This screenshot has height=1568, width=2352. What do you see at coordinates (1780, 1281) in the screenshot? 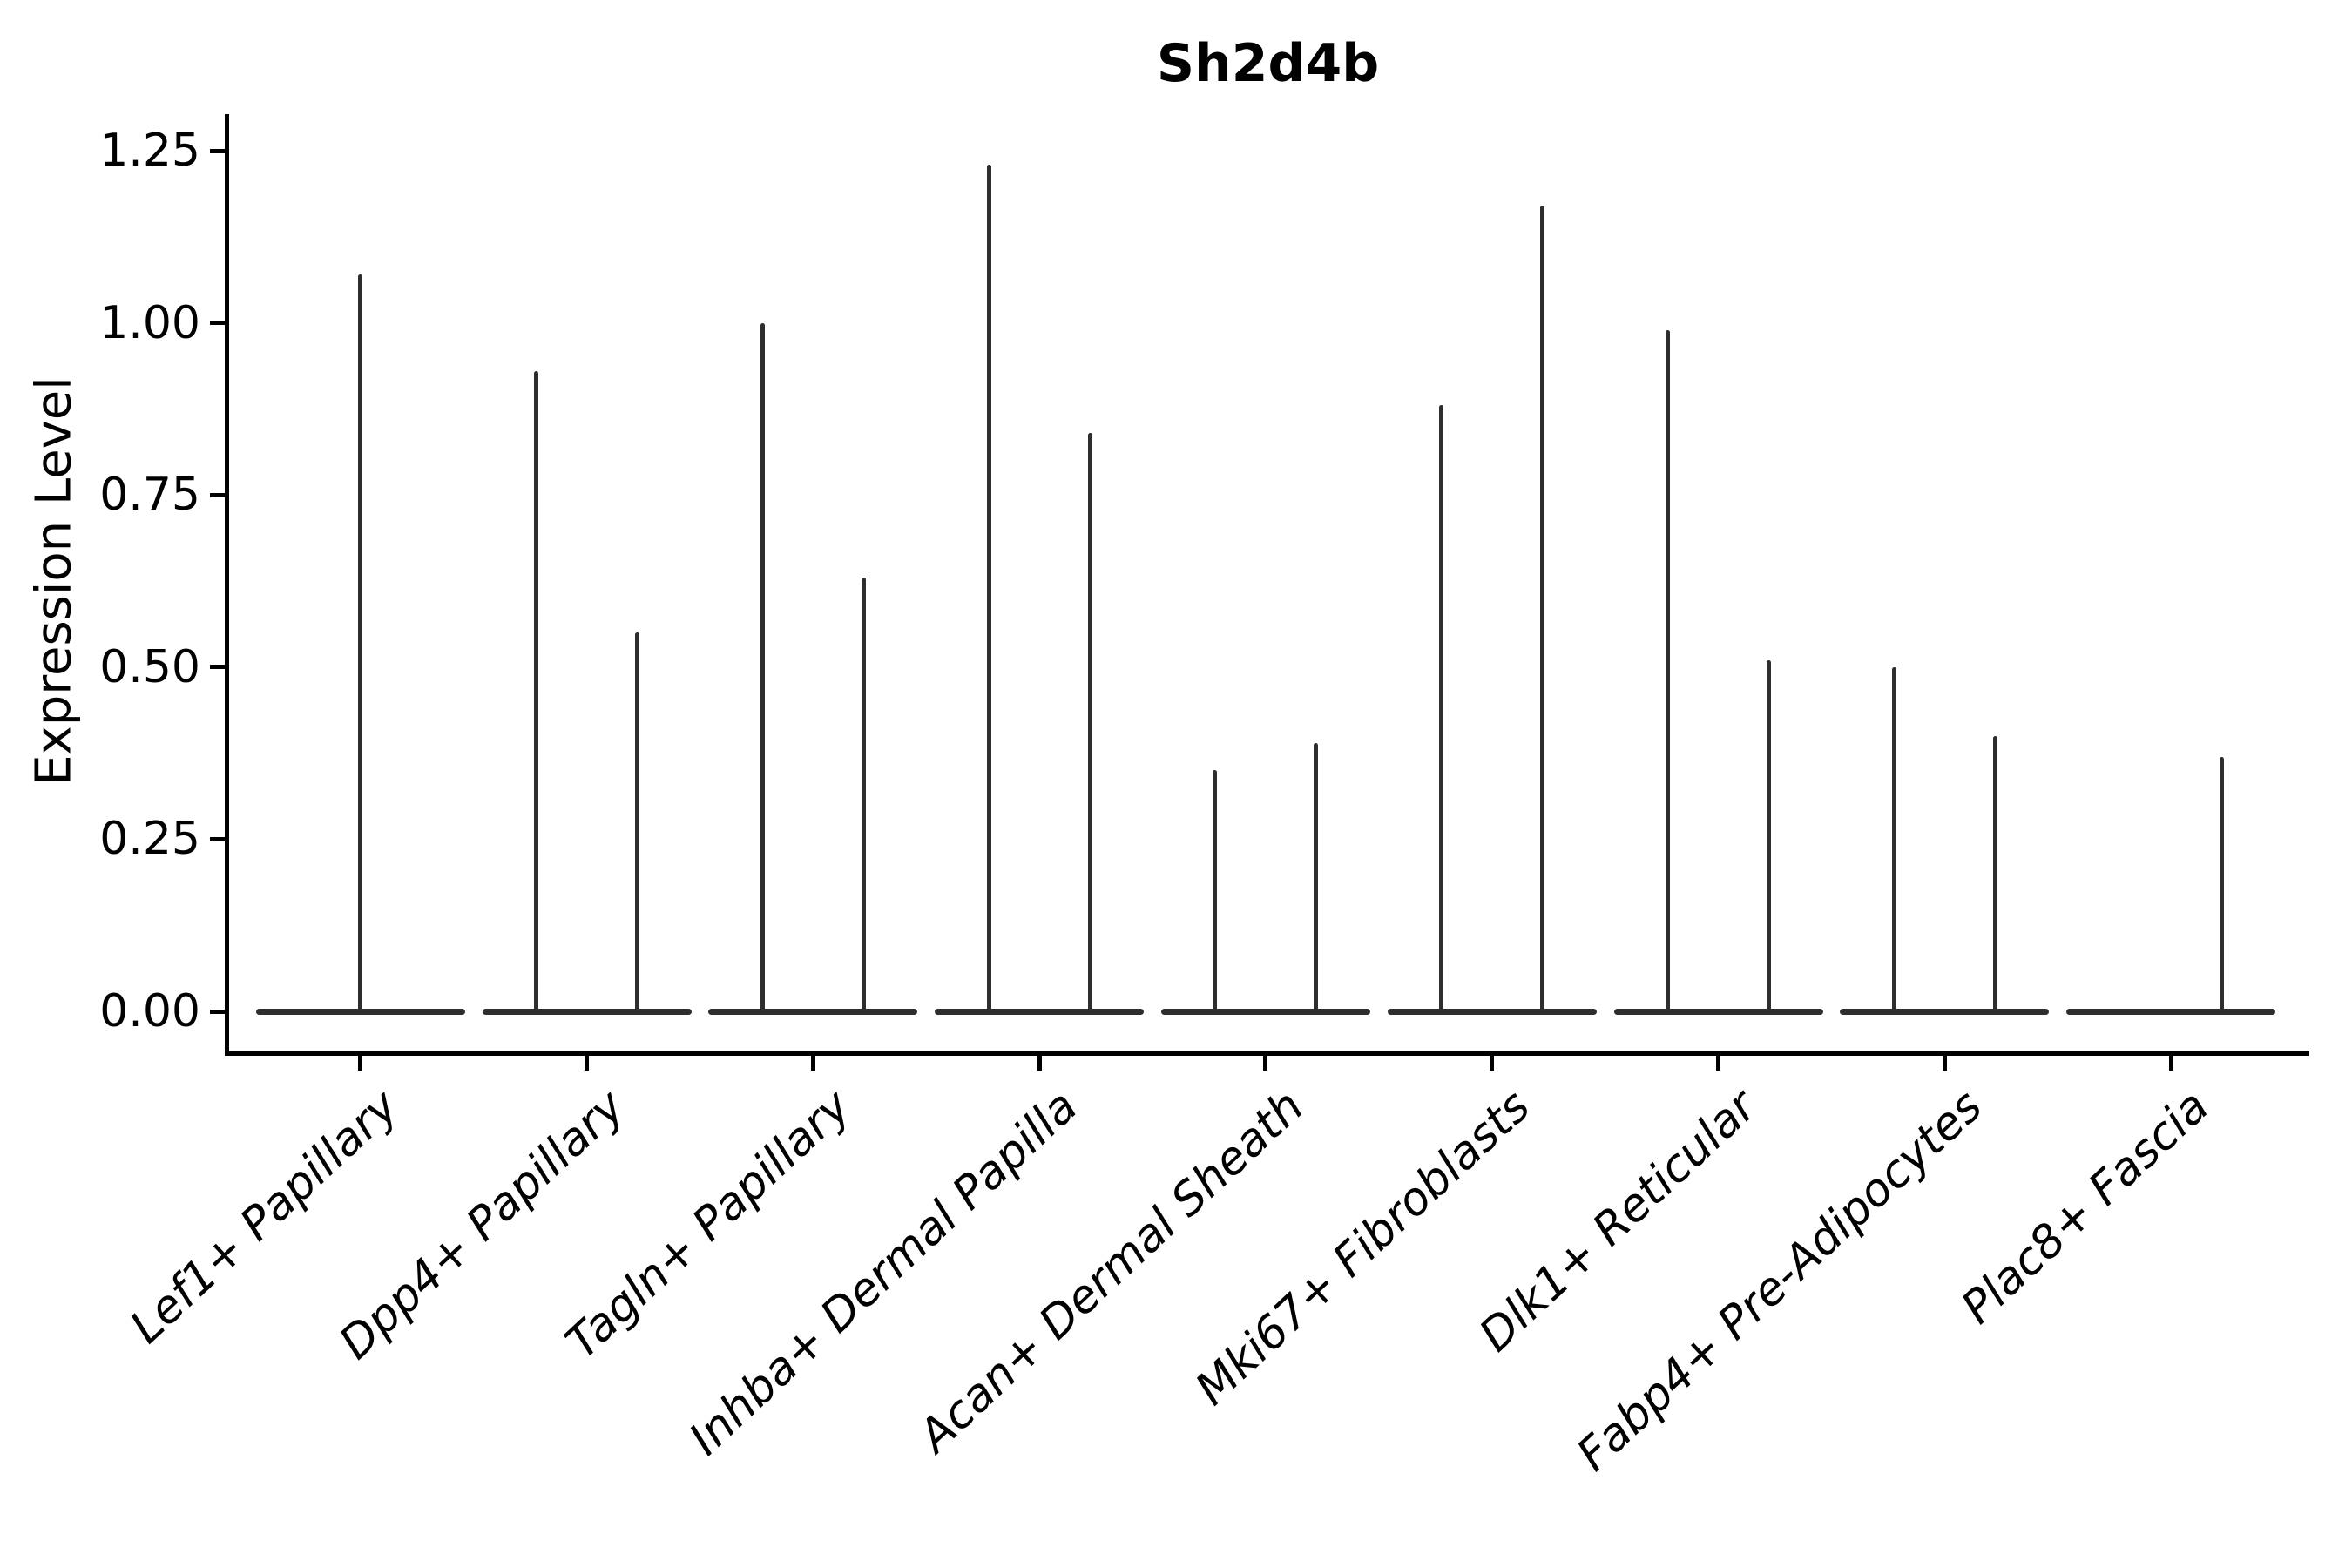
I see `x-tick-label: Fabp4+ Pre-Adipocytes` at bounding box center [1780, 1281].